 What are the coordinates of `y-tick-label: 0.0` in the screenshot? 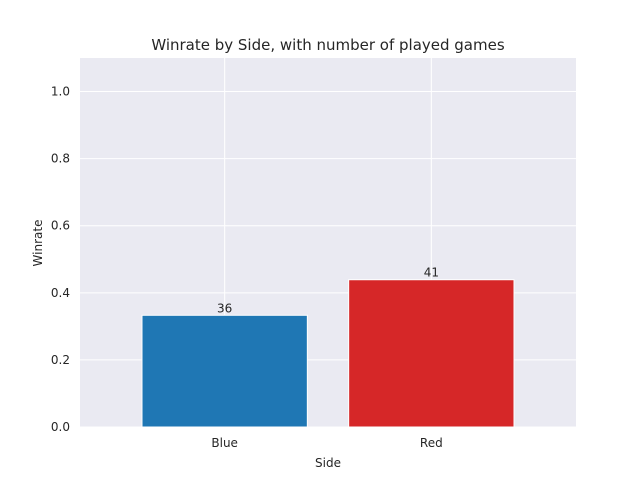 It's located at (60, 427).